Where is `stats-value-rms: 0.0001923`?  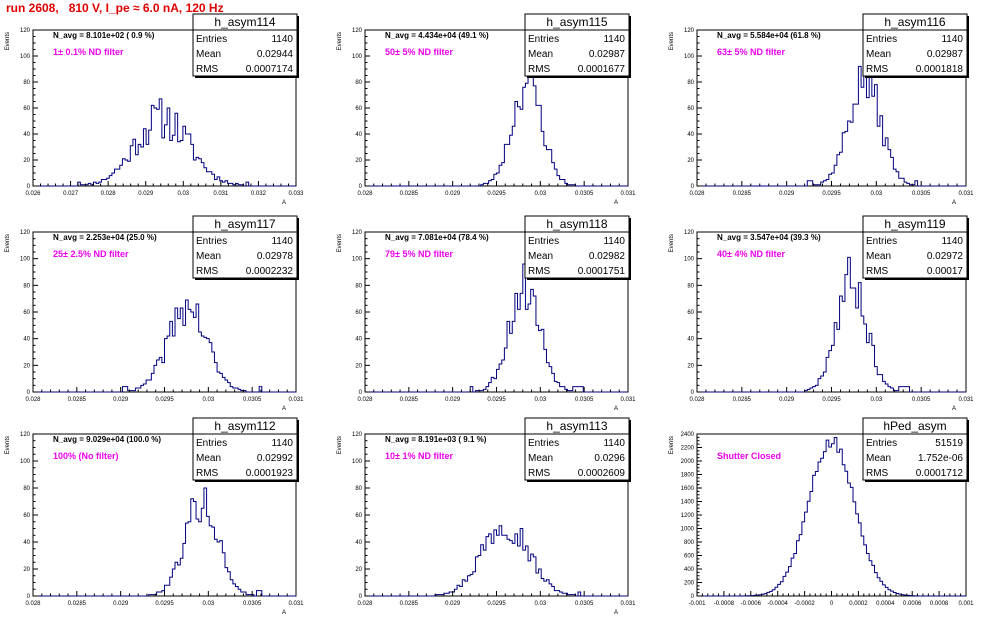 stats-value-rms: 0.0001923 is located at coordinates (270, 473).